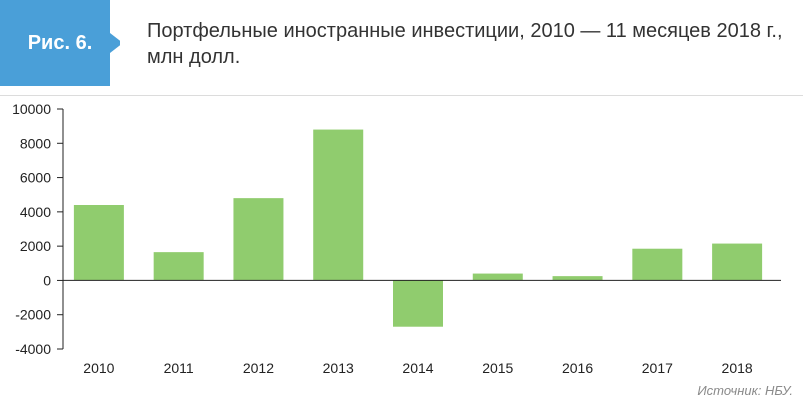 The width and height of the screenshot is (803, 402). Describe the element at coordinates (418, 303) in the screenshot. I see `bar-2014` at that location.